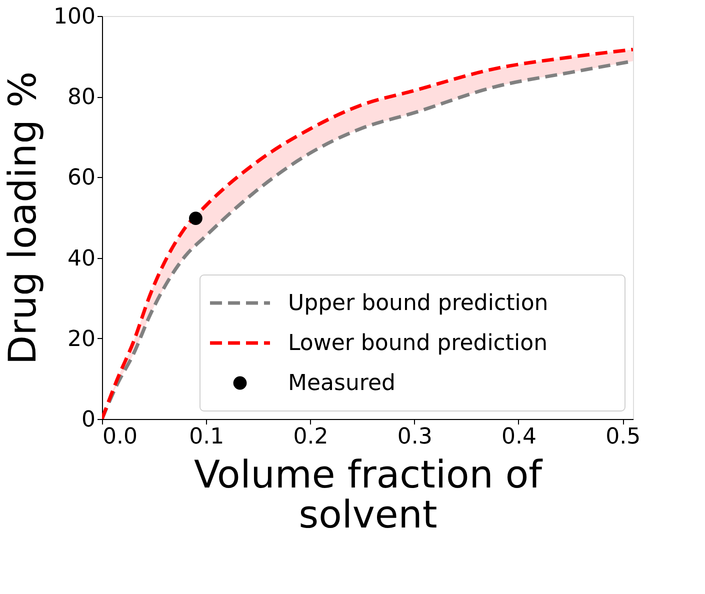  Describe the element at coordinates (342, 383) in the screenshot. I see `legend-label: Measured` at that location.